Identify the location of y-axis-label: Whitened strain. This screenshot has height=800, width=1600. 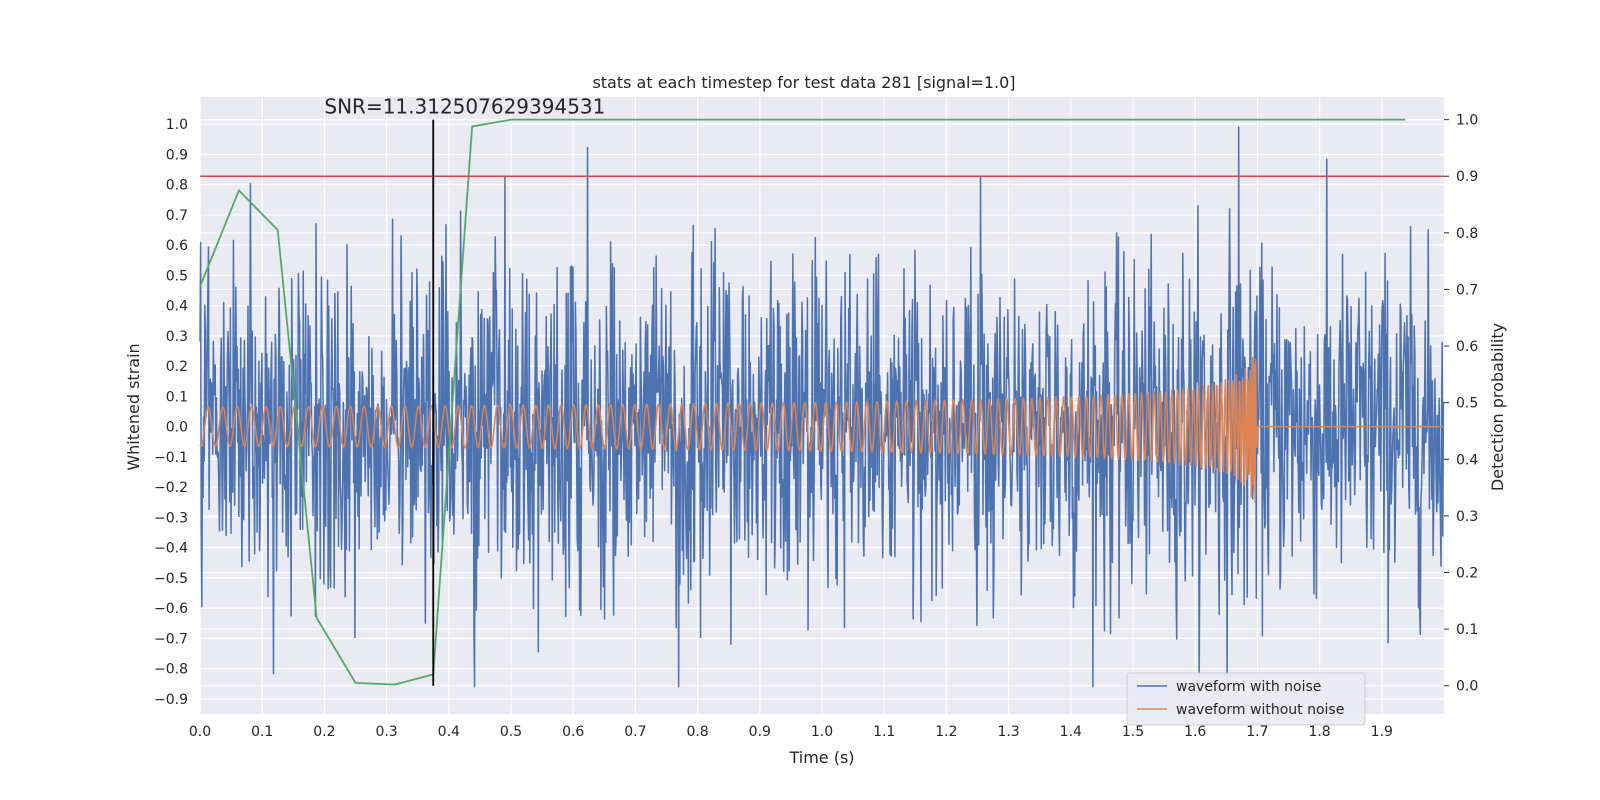
(133, 406).